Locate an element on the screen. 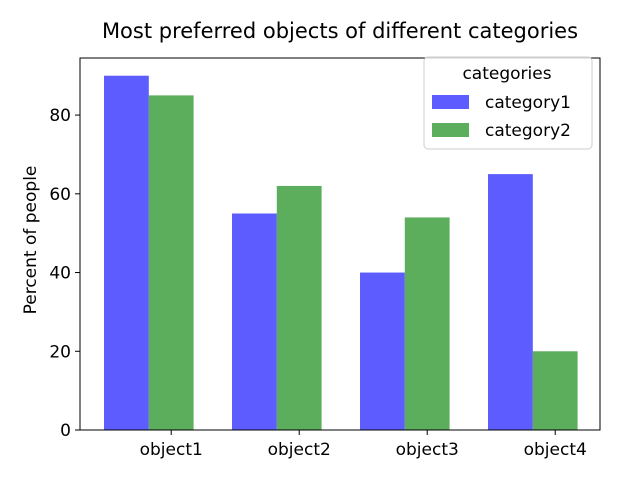 The width and height of the screenshot is (640, 480). bar-category2-object4 is located at coordinates (555, 390).